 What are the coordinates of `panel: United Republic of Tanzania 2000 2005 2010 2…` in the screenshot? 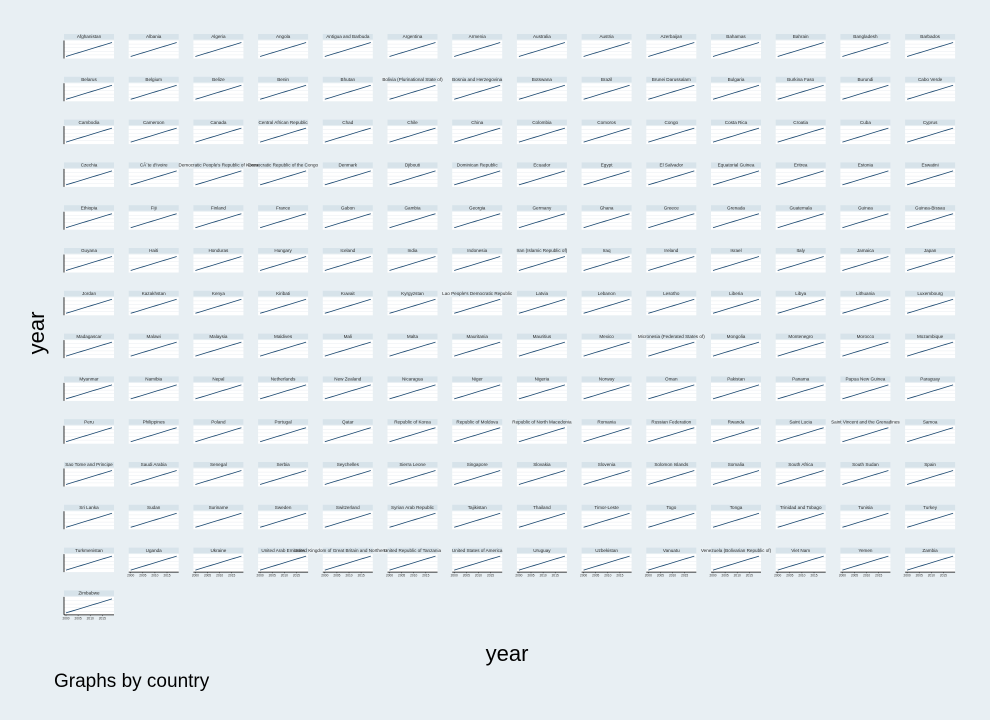 It's located at (413, 562).